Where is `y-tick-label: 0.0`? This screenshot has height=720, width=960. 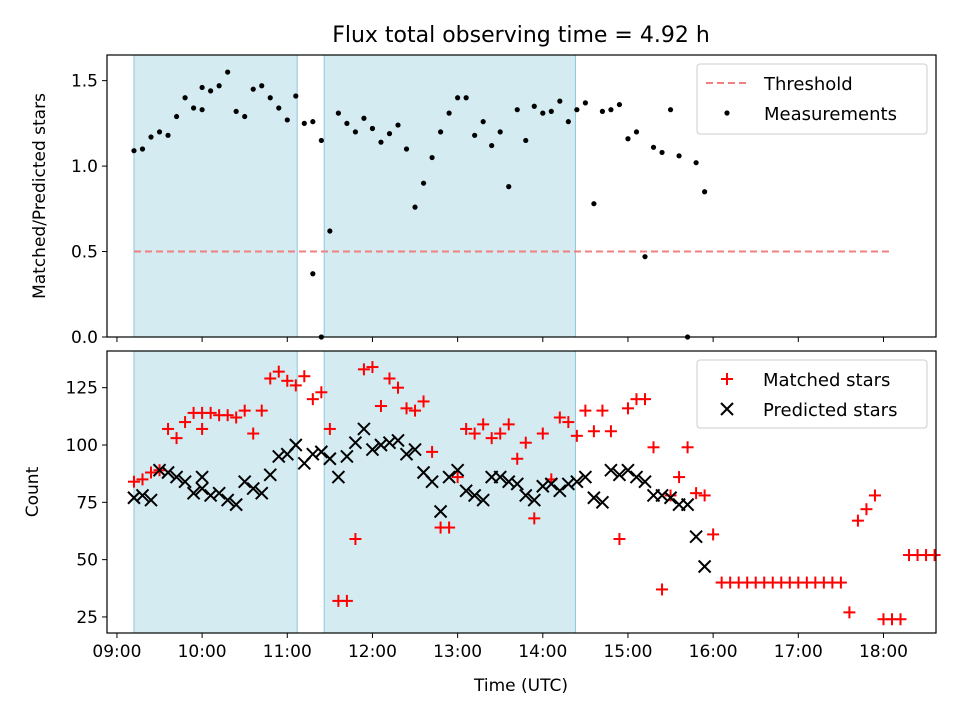
y-tick-label: 0.0 is located at coordinates (84, 338).